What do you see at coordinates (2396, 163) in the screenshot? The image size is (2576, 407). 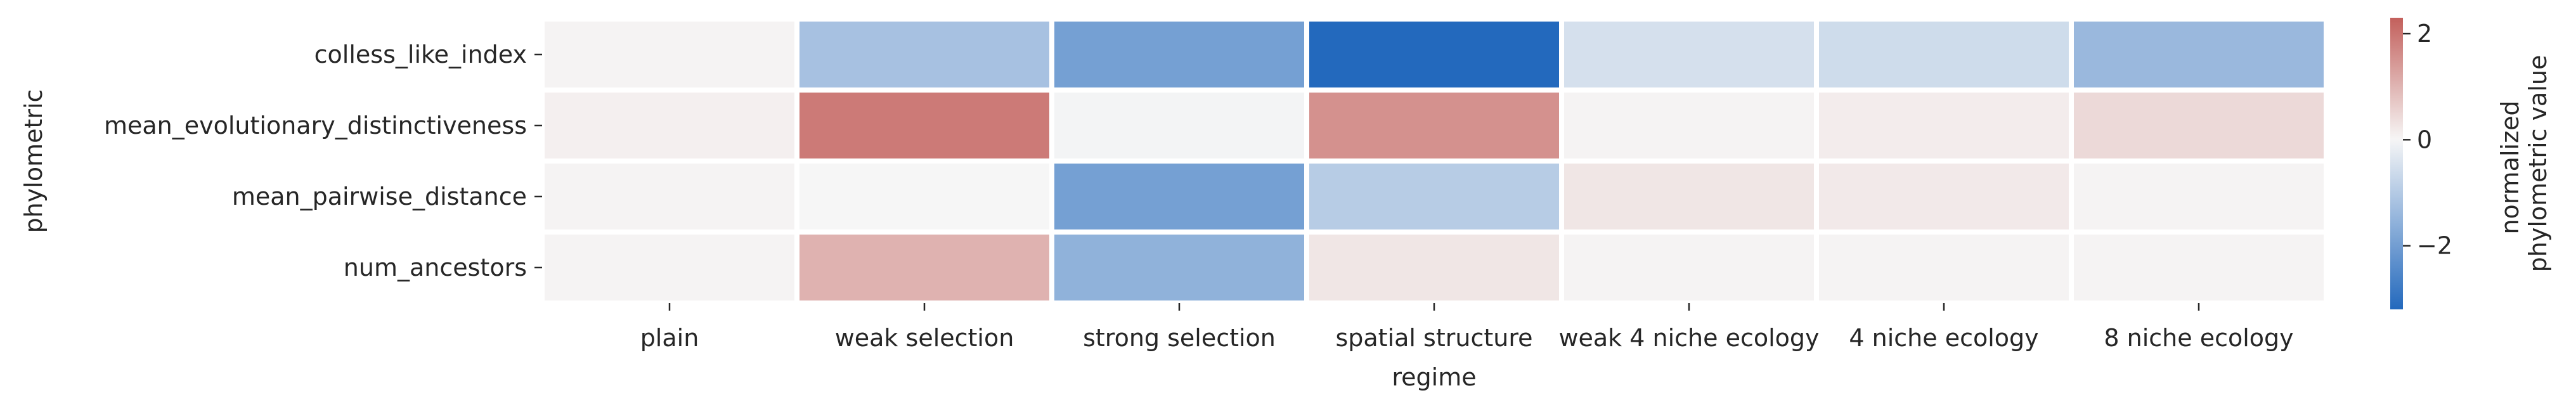 I see `colorbar-gradient` at bounding box center [2396, 163].